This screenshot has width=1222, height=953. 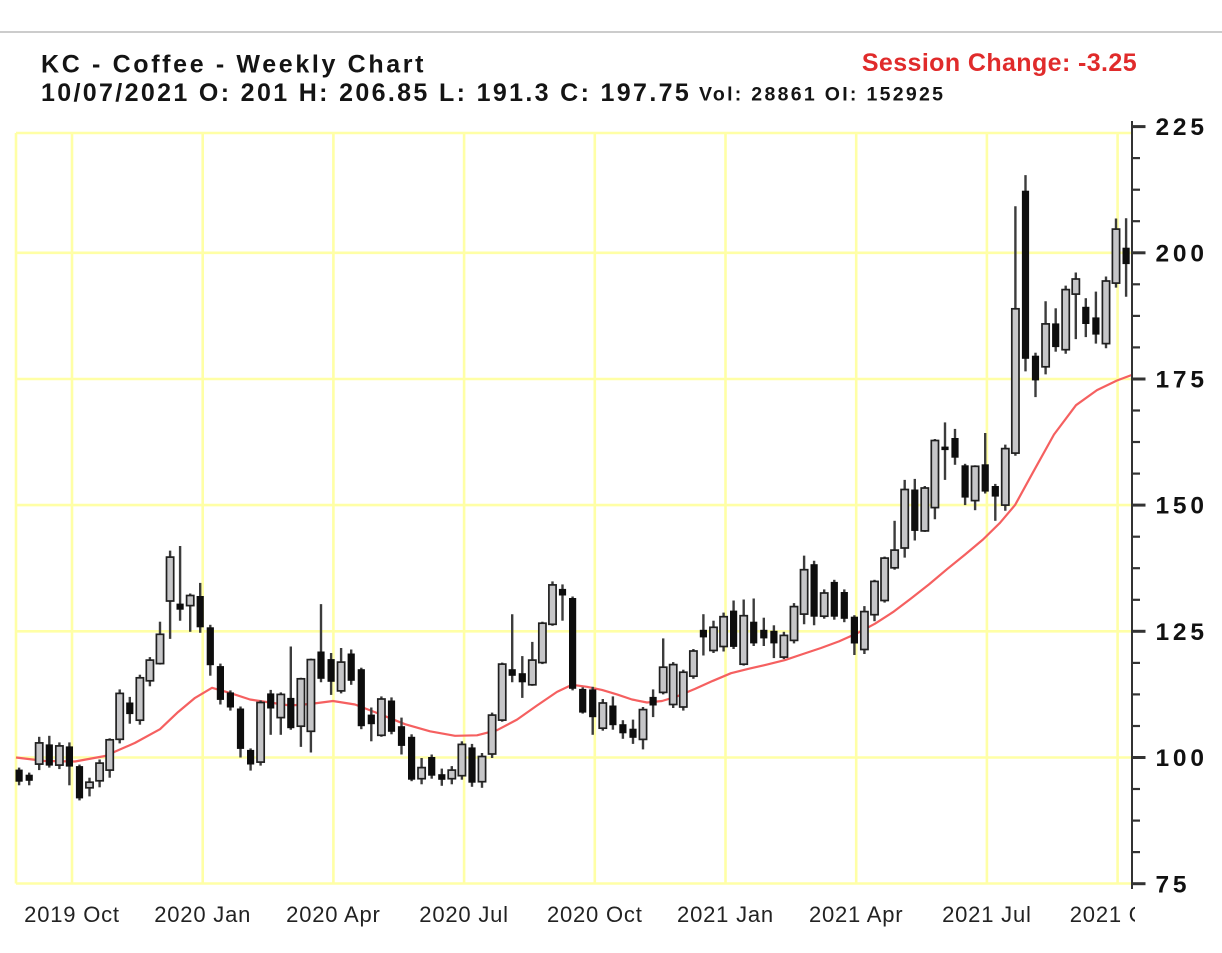 What do you see at coordinates (1182, 506) in the screenshot?
I see `svg-text: 150` at bounding box center [1182, 506].